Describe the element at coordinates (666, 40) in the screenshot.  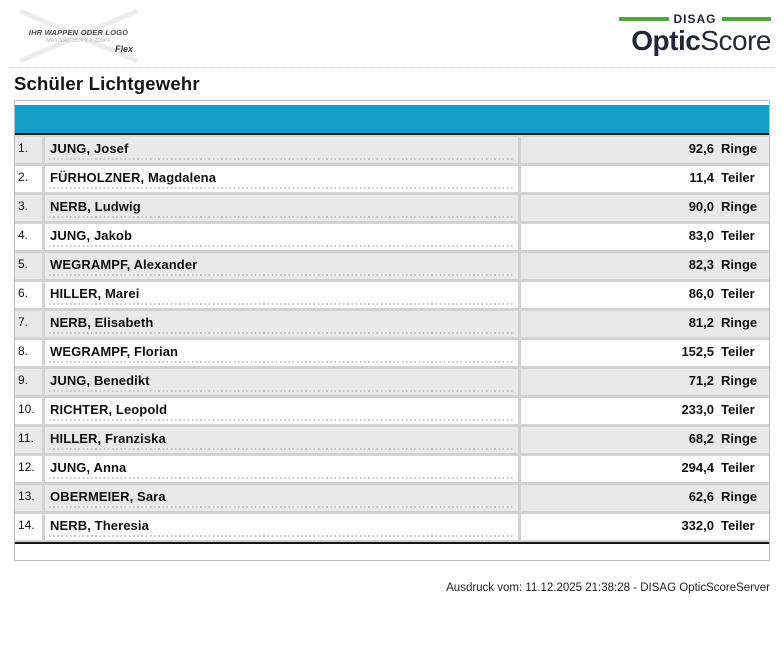
I see `product-name-bold: Optic` at that location.